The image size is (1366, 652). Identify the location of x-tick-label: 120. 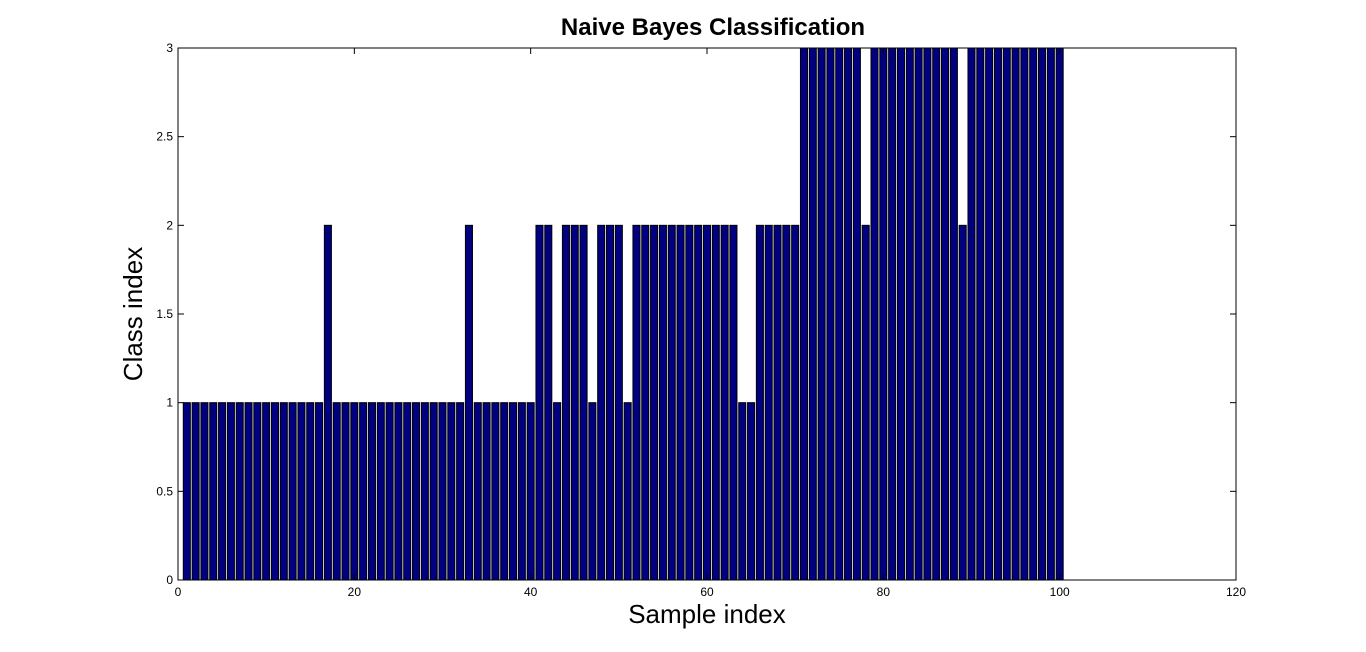
(1236, 592).